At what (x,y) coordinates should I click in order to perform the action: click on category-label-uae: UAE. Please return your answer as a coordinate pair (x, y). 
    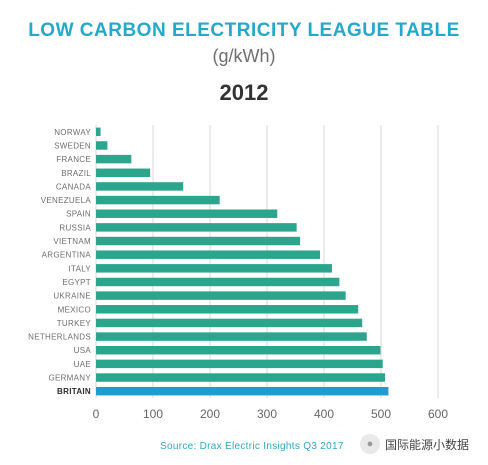
    Looking at the image, I should click on (82, 364).